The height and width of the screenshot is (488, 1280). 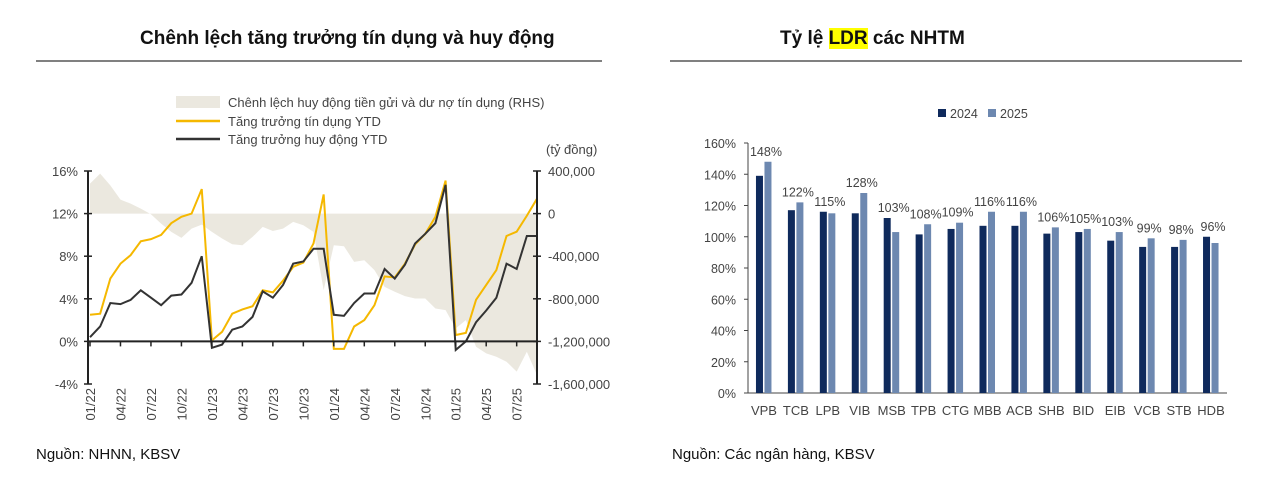 What do you see at coordinates (951, 310) in the screenshot?
I see `bar-2024-CTG` at bounding box center [951, 310].